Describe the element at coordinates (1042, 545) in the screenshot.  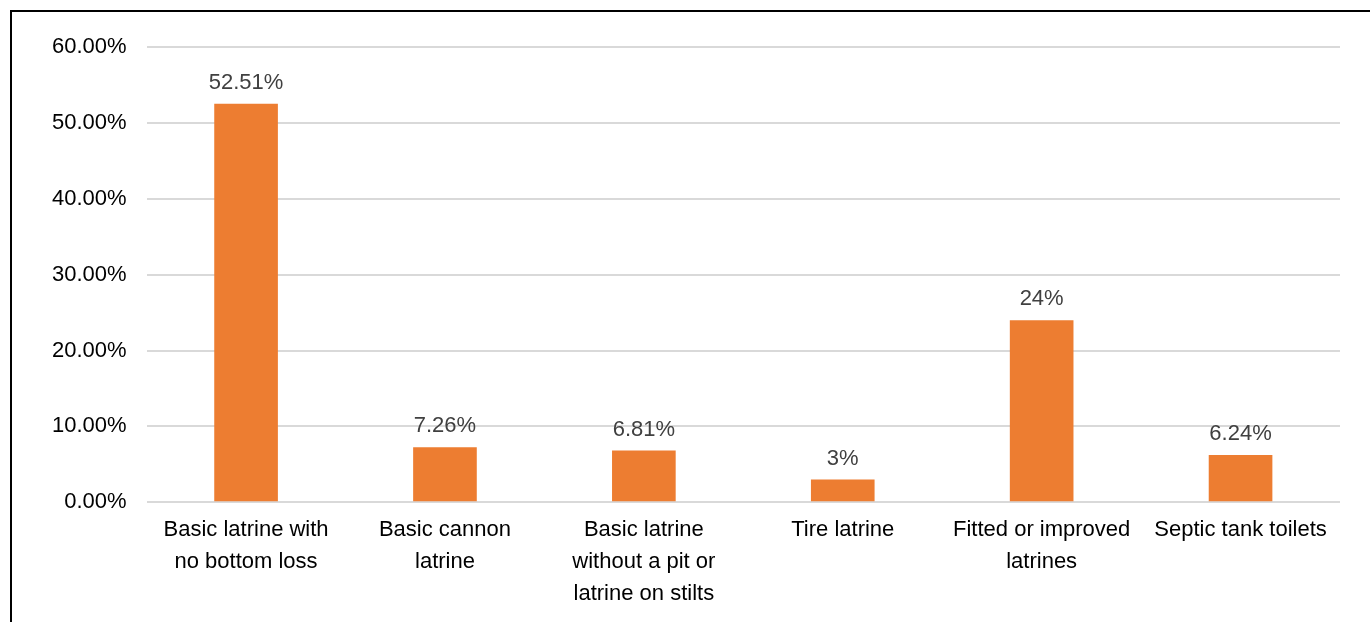
I see `x-tick-label: Fitted or improved latrines` at that location.